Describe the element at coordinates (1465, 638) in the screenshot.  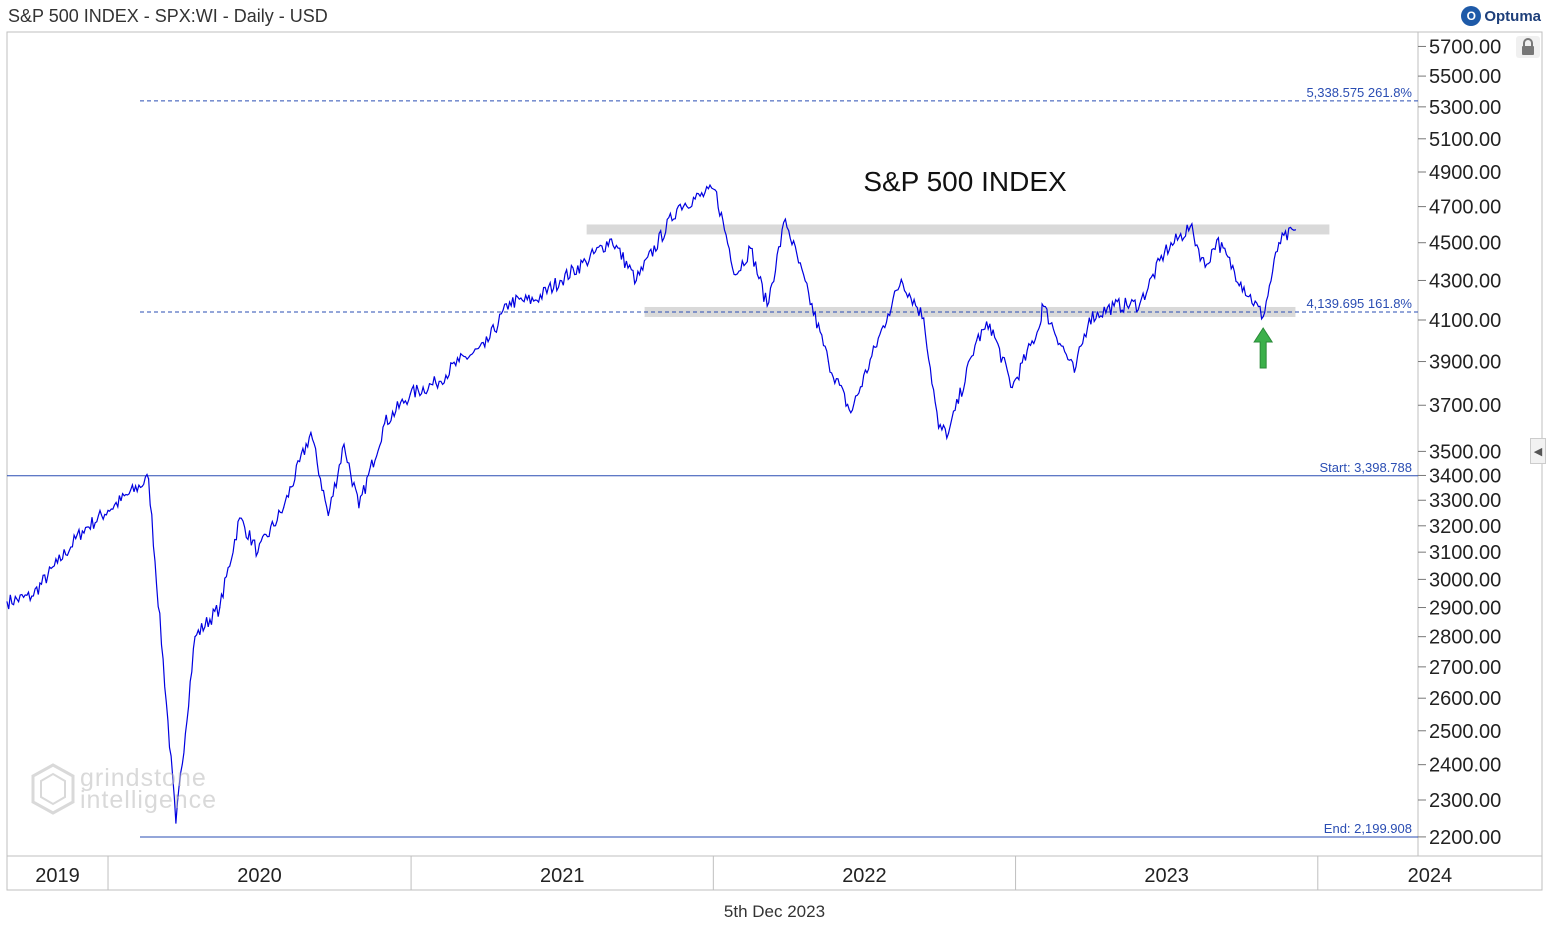
I see `y-tick-label: 2800.00` at that location.